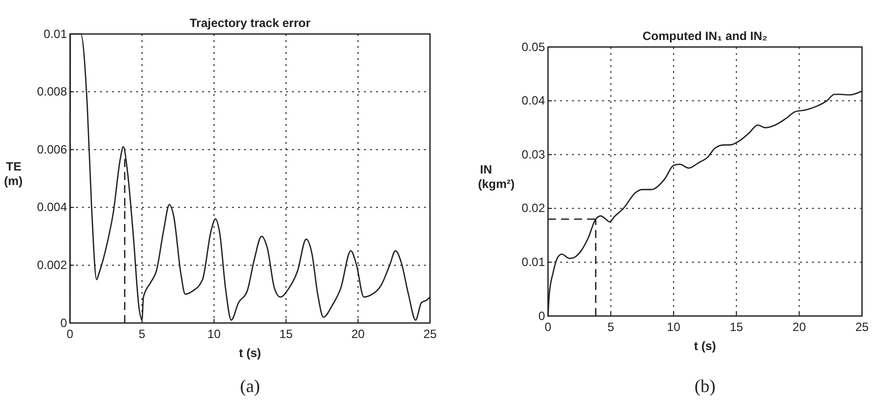 Image resolution: width=881 pixels, height=420 pixels. What do you see at coordinates (705, 36) in the screenshot?
I see `chart-title: Computed IN₁ and IN₂` at bounding box center [705, 36].